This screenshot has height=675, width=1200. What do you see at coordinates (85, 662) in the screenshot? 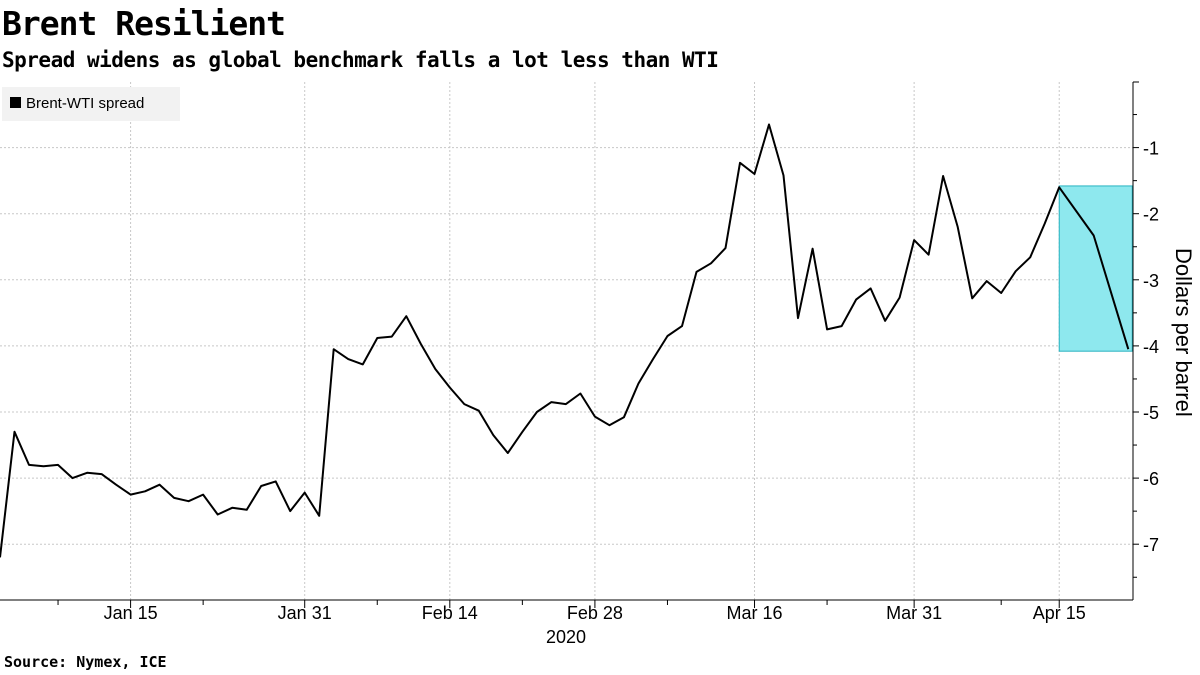
I see `source-note: Source: Nymex, ICE` at bounding box center [85, 662].